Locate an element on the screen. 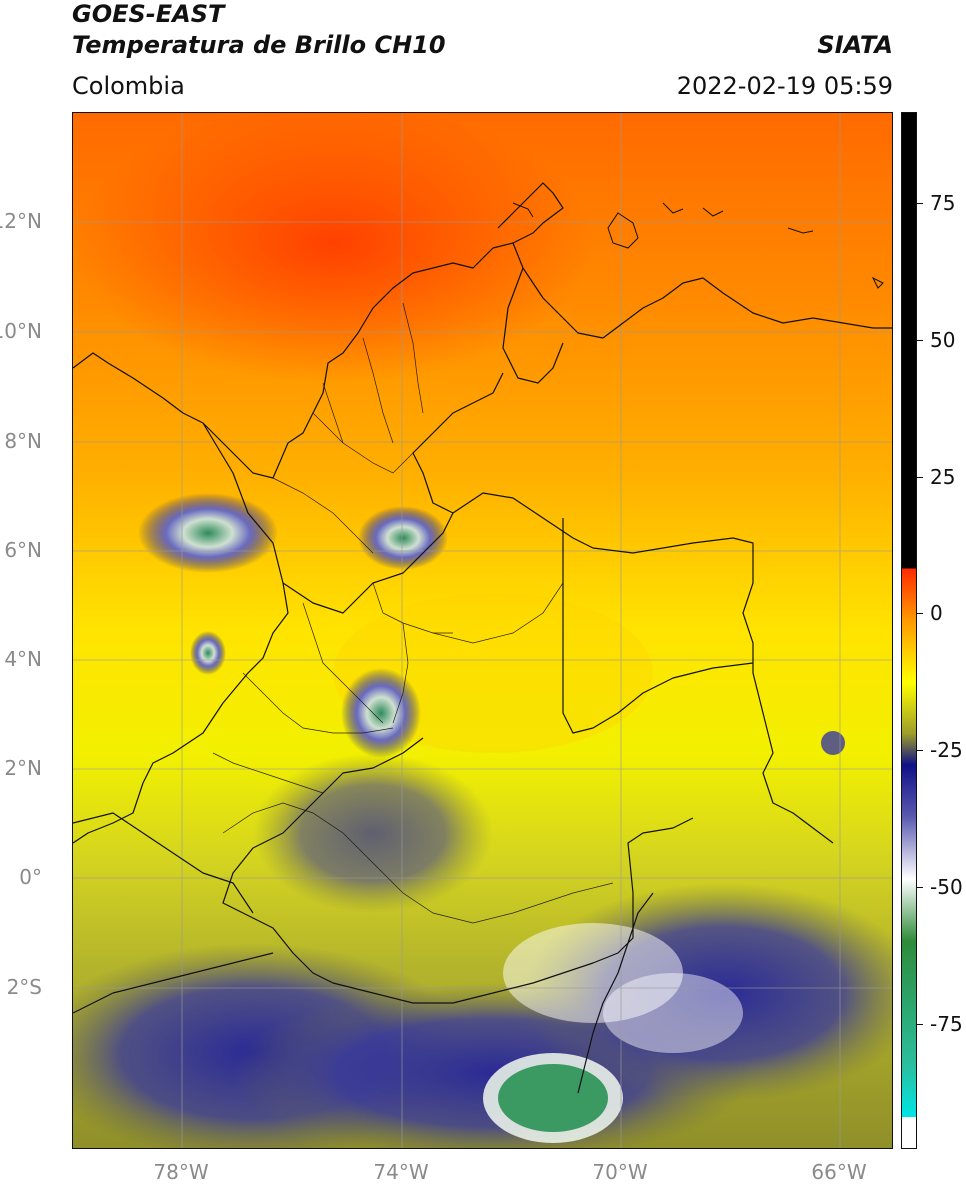  colorbar is located at coordinates (909, 630).